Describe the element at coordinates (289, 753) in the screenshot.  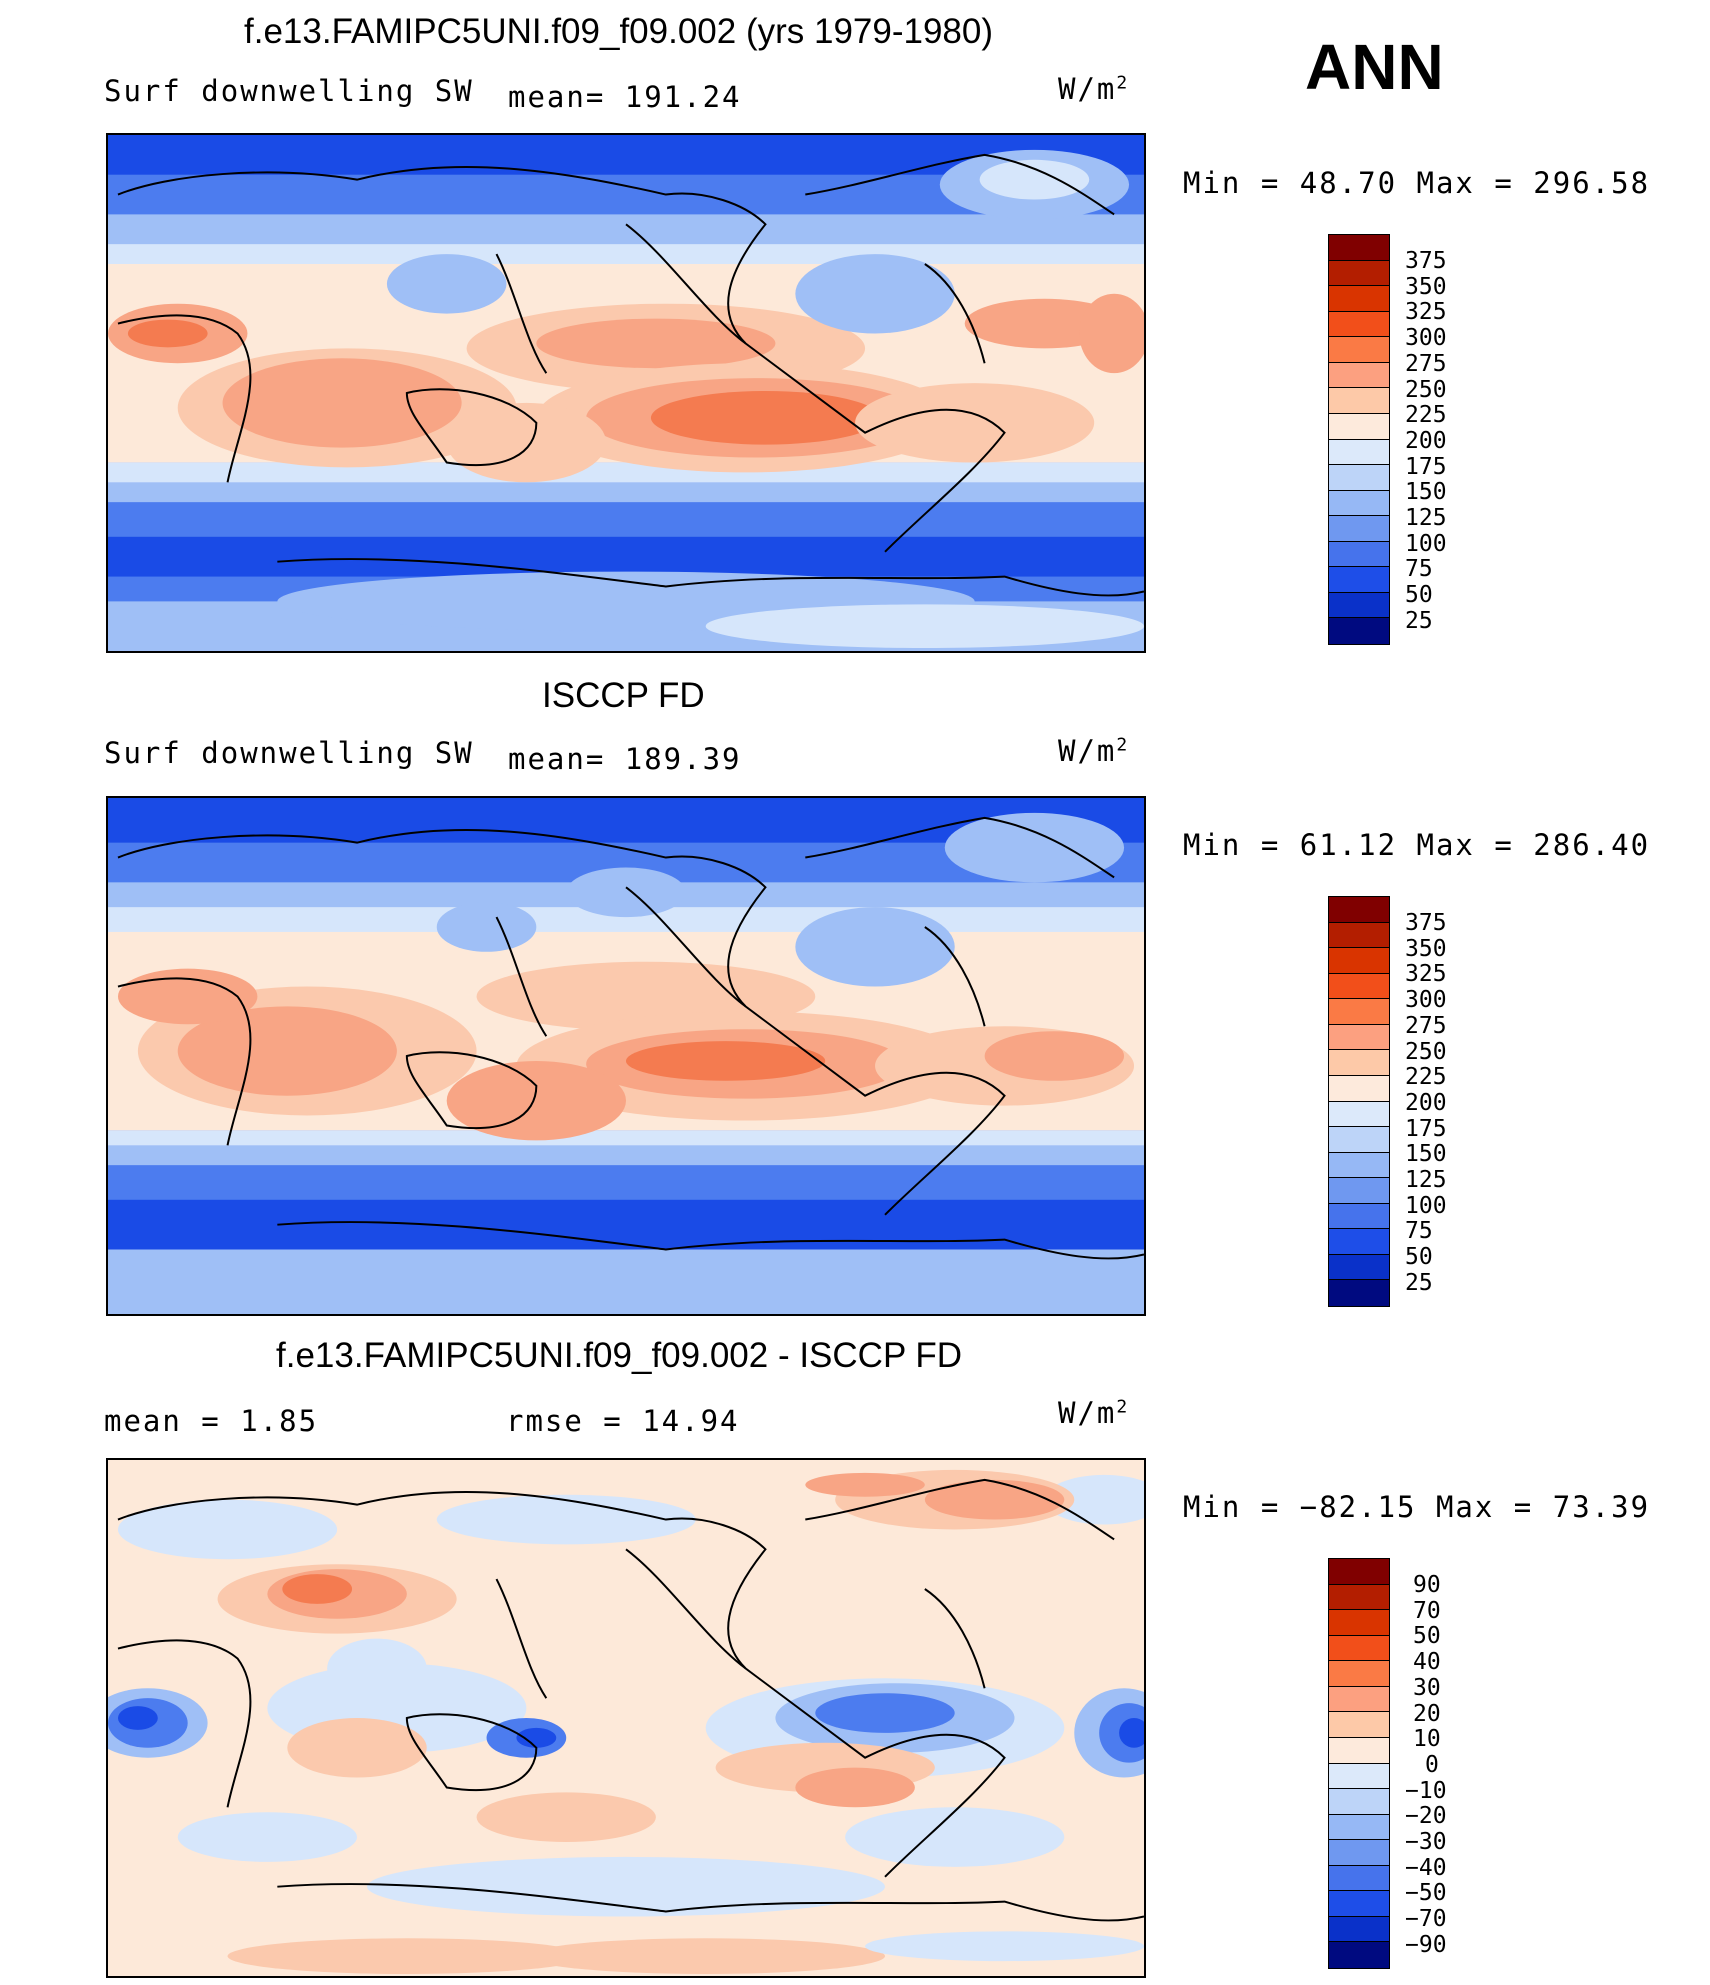
I see `panel-2-variable-label: Surf downwelling SW` at that location.